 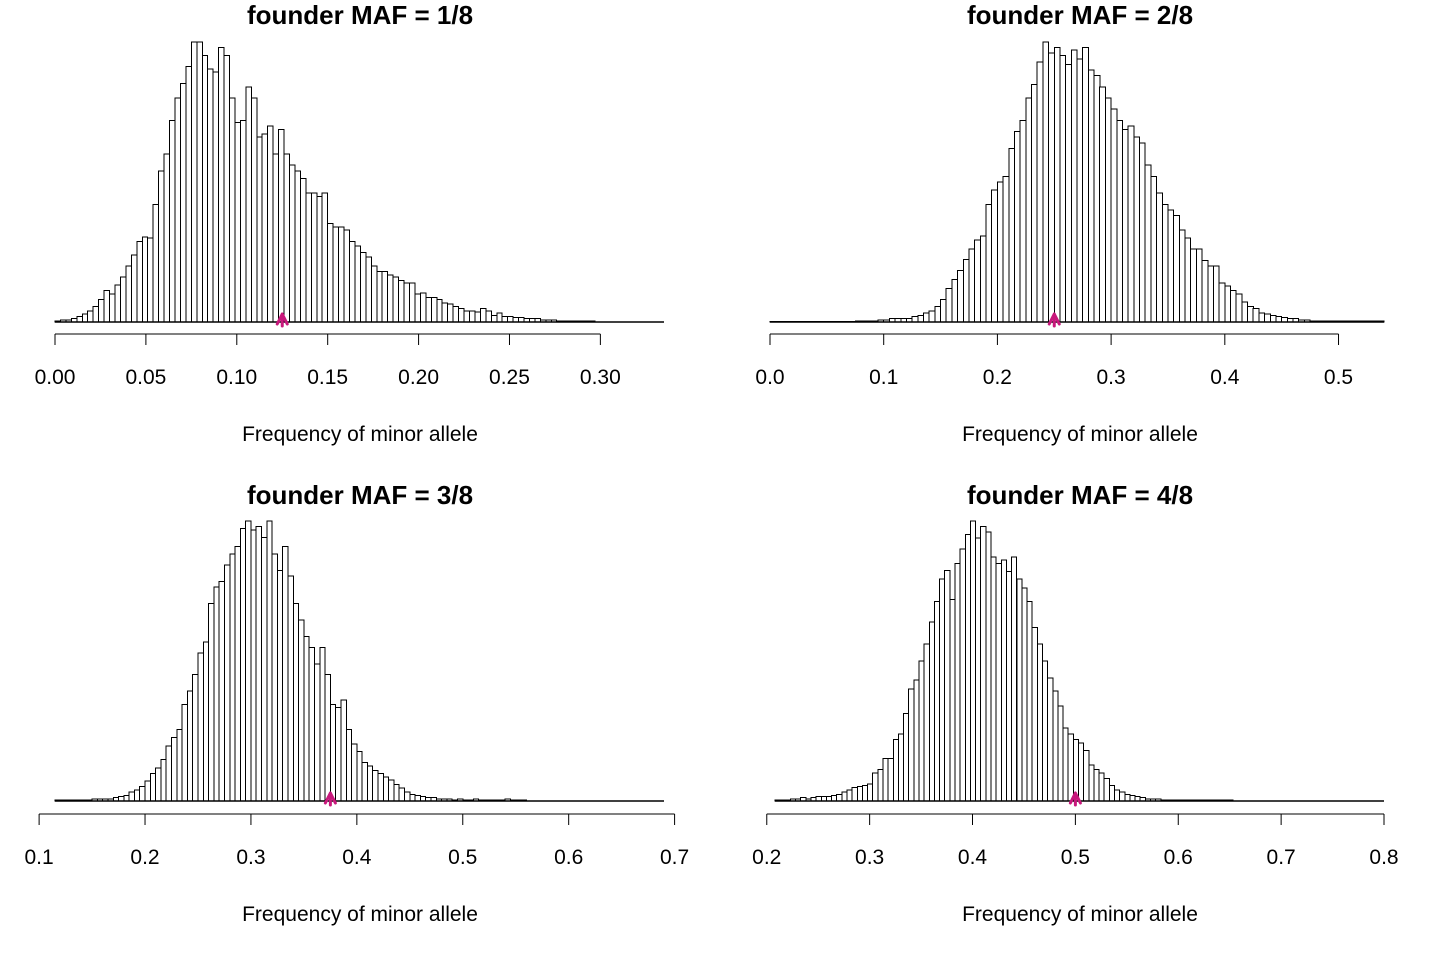 What do you see at coordinates (282, 320) in the screenshot?
I see `founder-maf-marker` at bounding box center [282, 320].